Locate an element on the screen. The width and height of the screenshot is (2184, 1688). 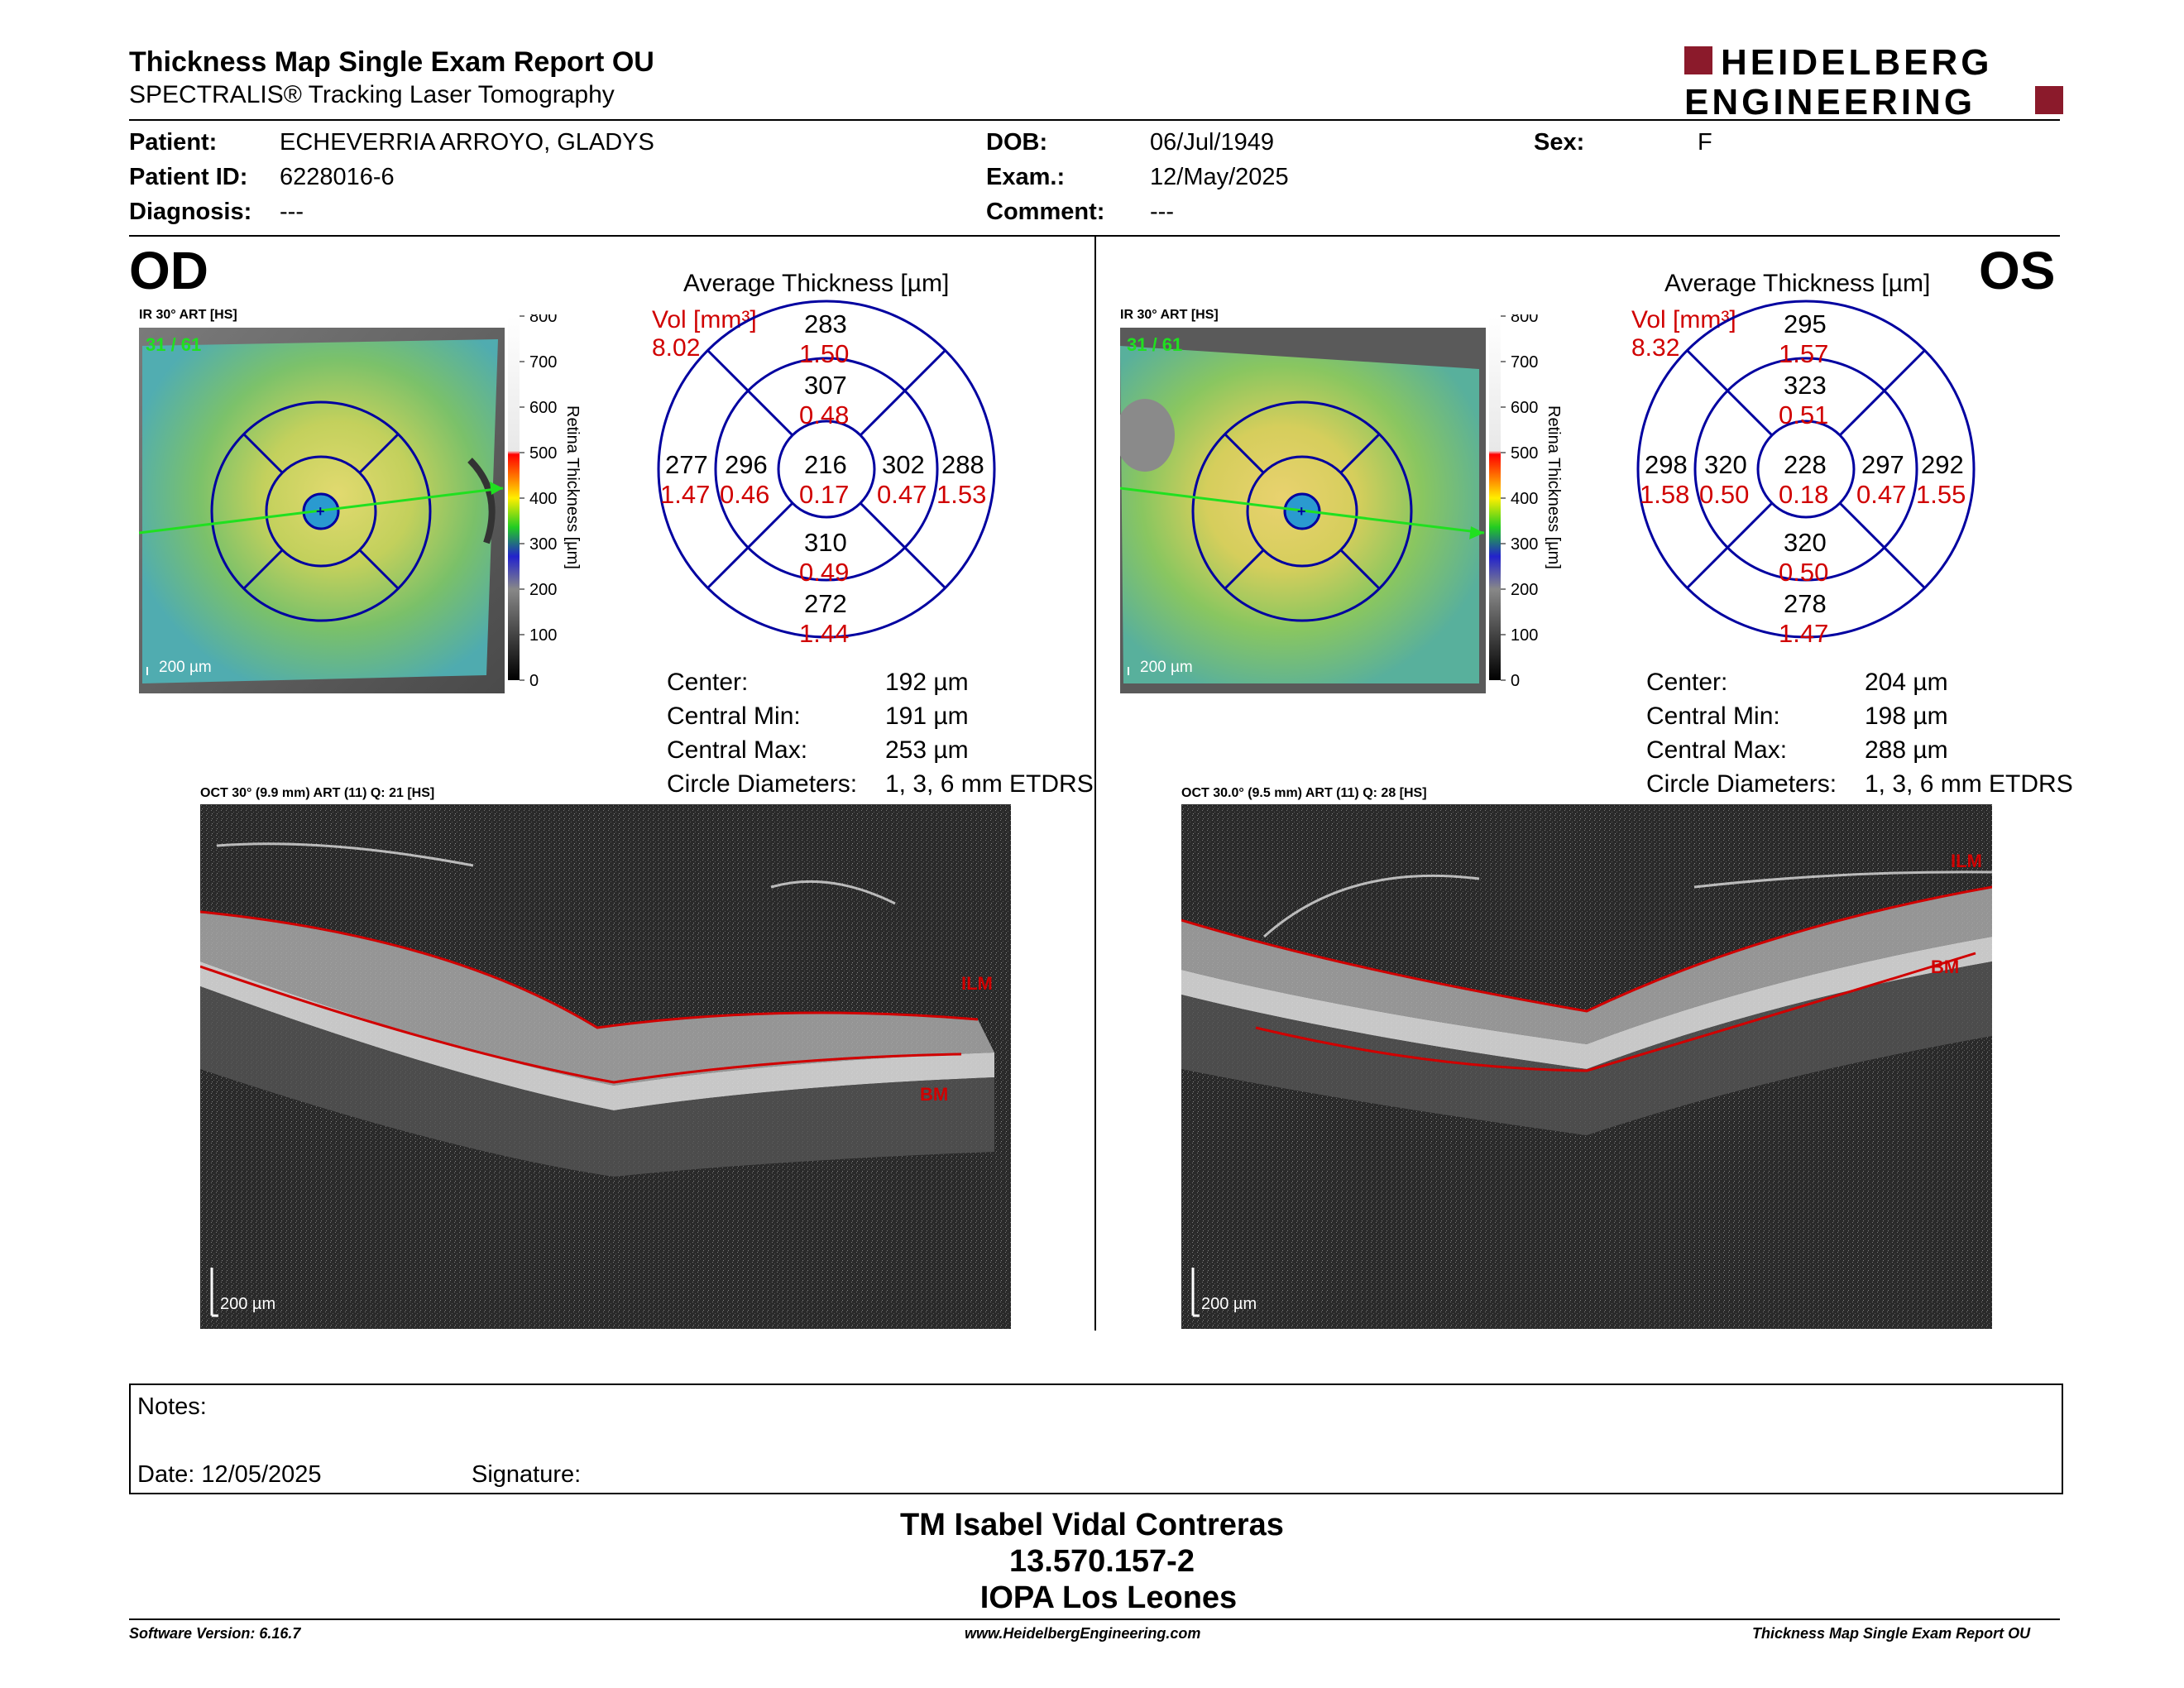
os-inner-top: 323 is located at coordinates (1805, 385).